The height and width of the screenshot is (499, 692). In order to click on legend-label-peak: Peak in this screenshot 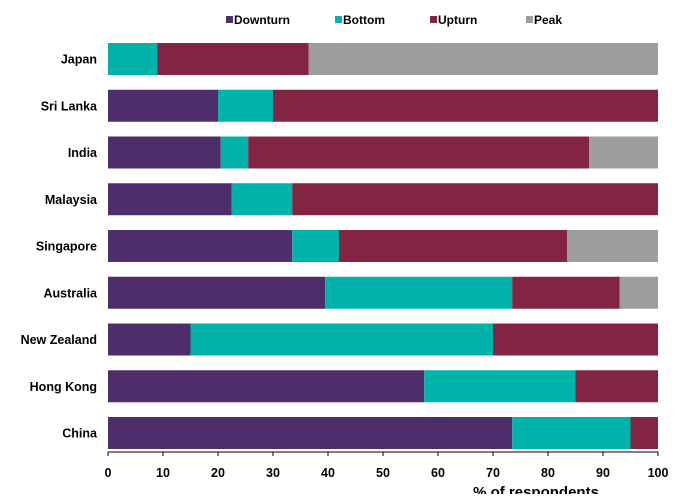, I will do `click(548, 20)`.